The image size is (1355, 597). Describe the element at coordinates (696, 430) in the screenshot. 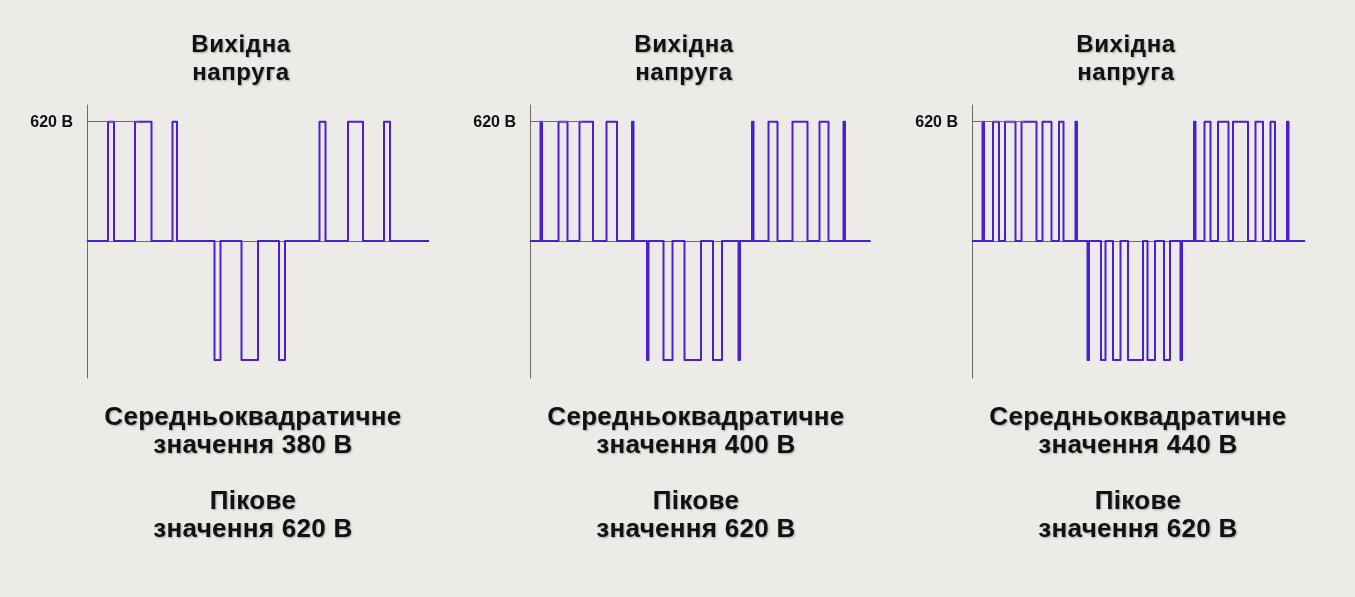

I see `text: Середньоквадратичне значення 400 В` at that location.